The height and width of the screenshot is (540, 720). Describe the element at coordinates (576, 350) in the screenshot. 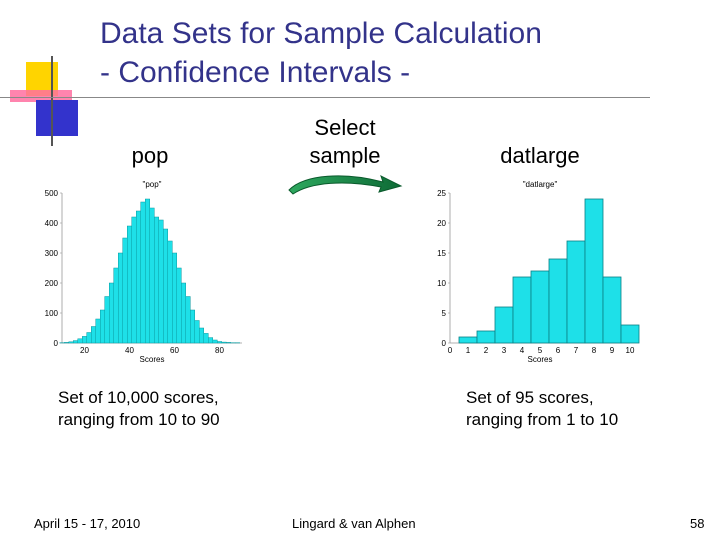

I see `x-tick-label: 7` at that location.